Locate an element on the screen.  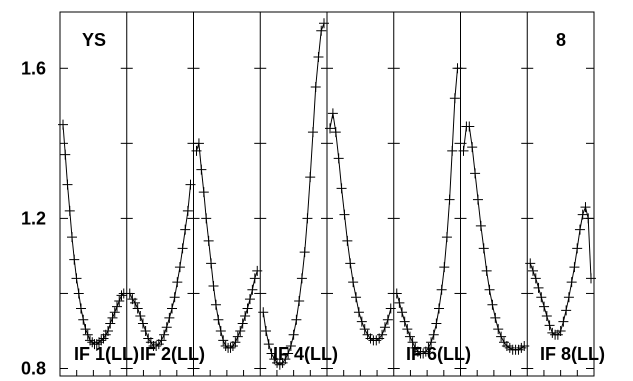
corner-label-right: 8 is located at coordinates (561, 40).